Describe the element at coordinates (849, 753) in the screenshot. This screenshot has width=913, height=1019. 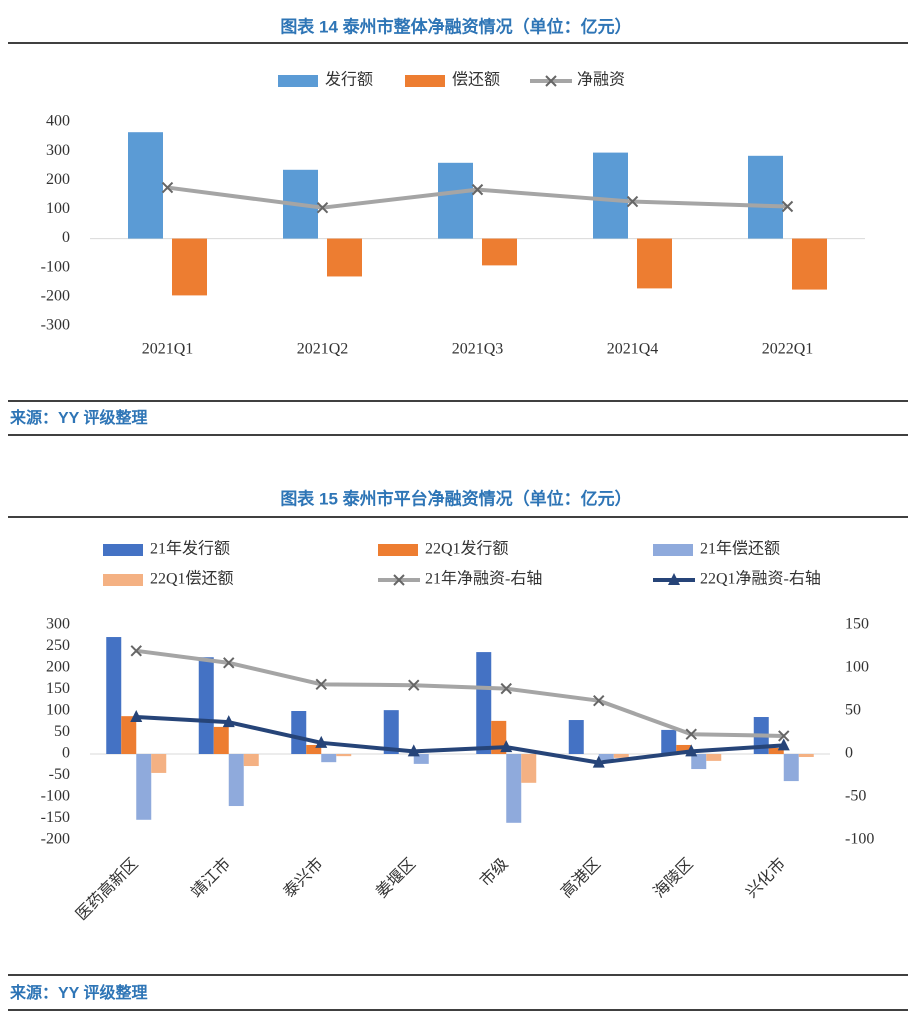
I see `y2-tick-label: 0` at that location.